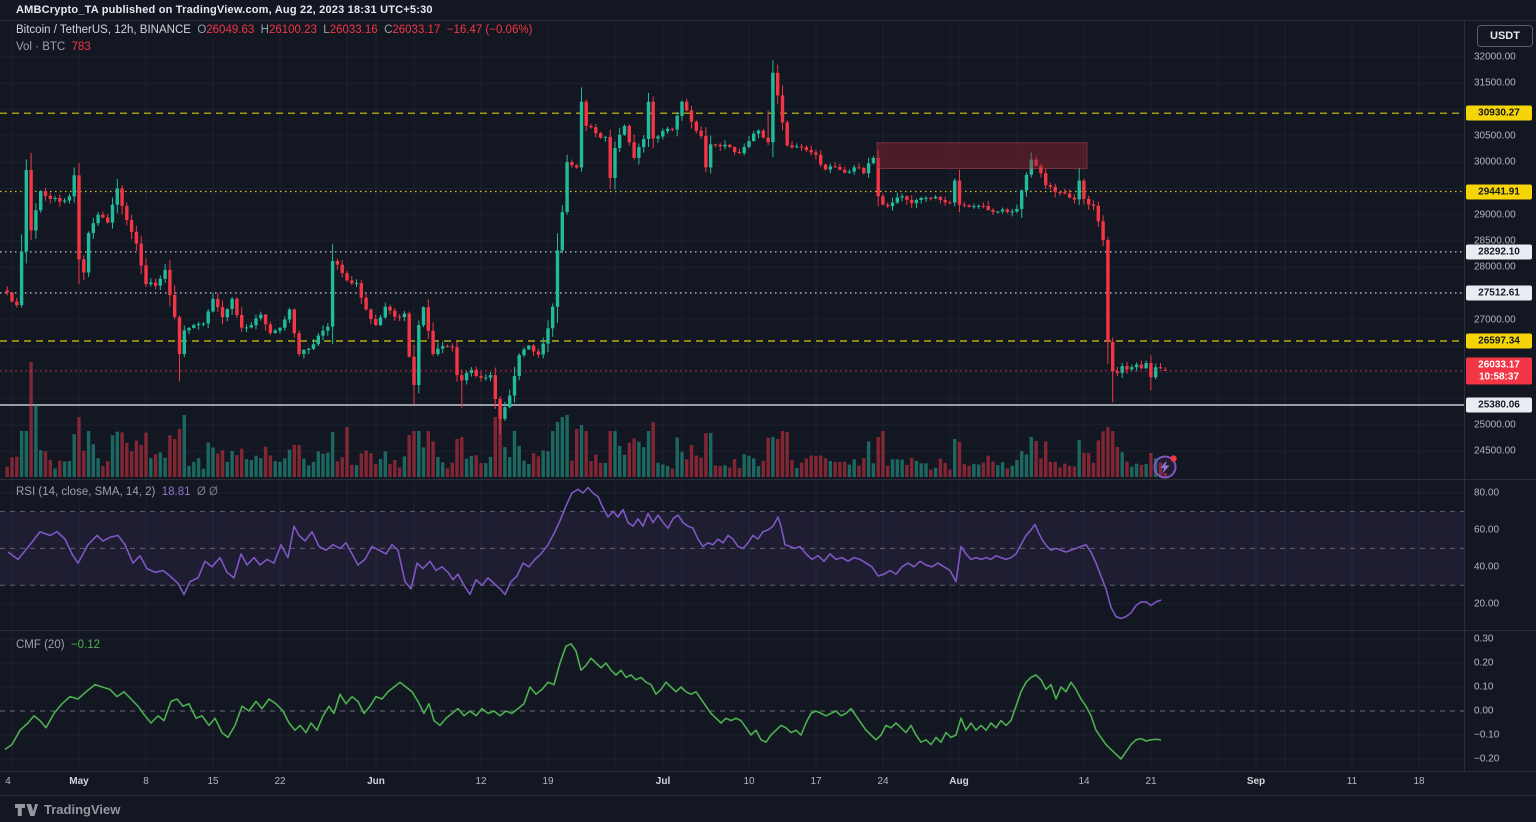  Describe the element at coordinates (959, 781) in the screenshot. I see `time-axis-tick: Aug` at that location.